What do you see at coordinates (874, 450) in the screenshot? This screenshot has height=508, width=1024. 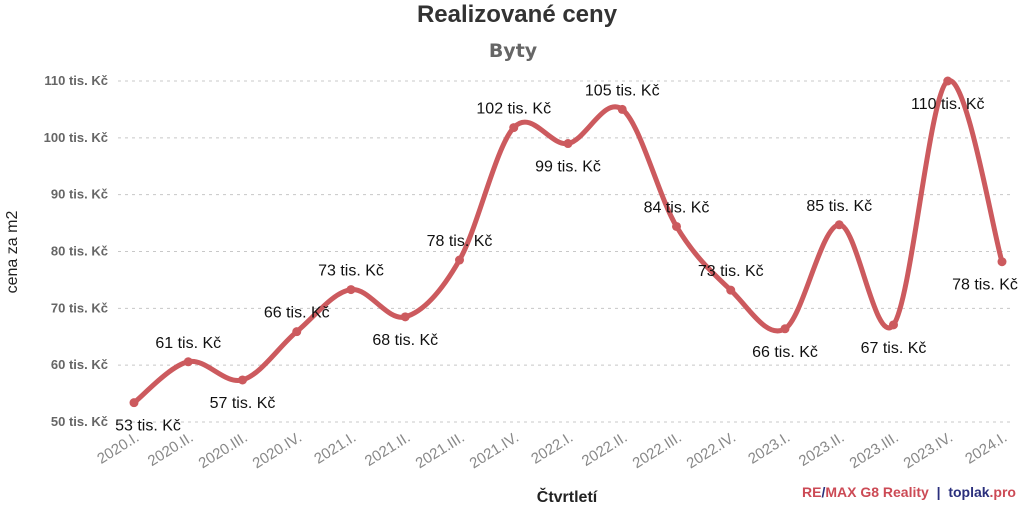 I see `x-tick-label: 2023.III.` at bounding box center [874, 450].